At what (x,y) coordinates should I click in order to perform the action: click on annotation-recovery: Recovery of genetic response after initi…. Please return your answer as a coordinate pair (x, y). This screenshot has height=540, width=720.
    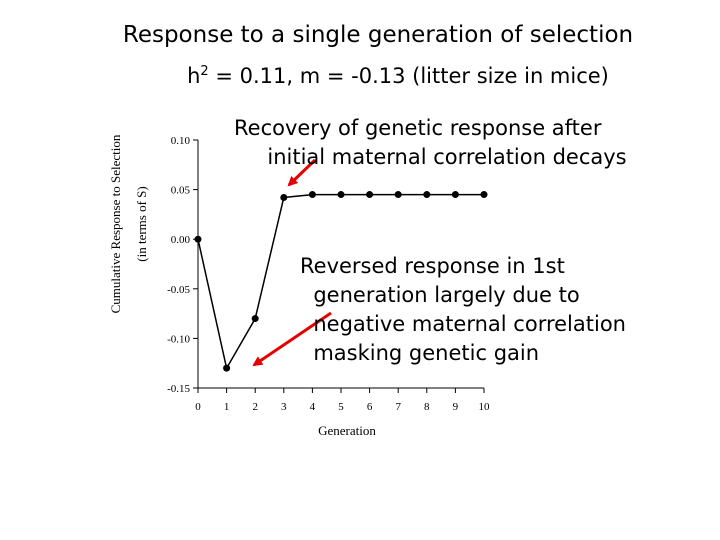
    Looking at the image, I should click on (430, 142).